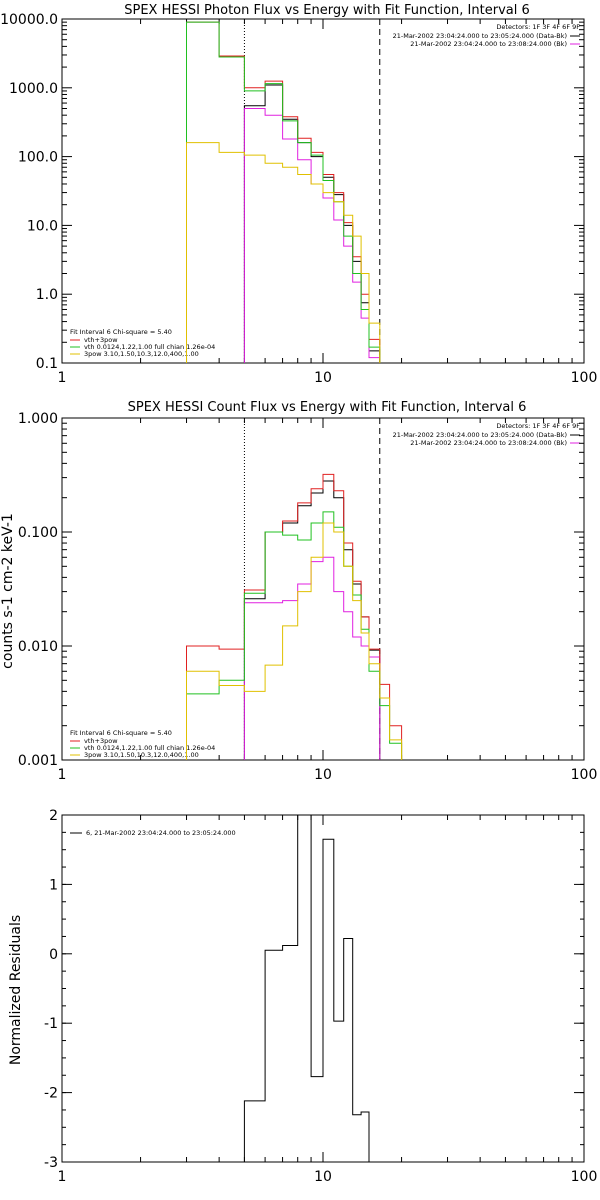 The image size is (600, 1200). I want to click on series-data-bk, so click(312, 223).